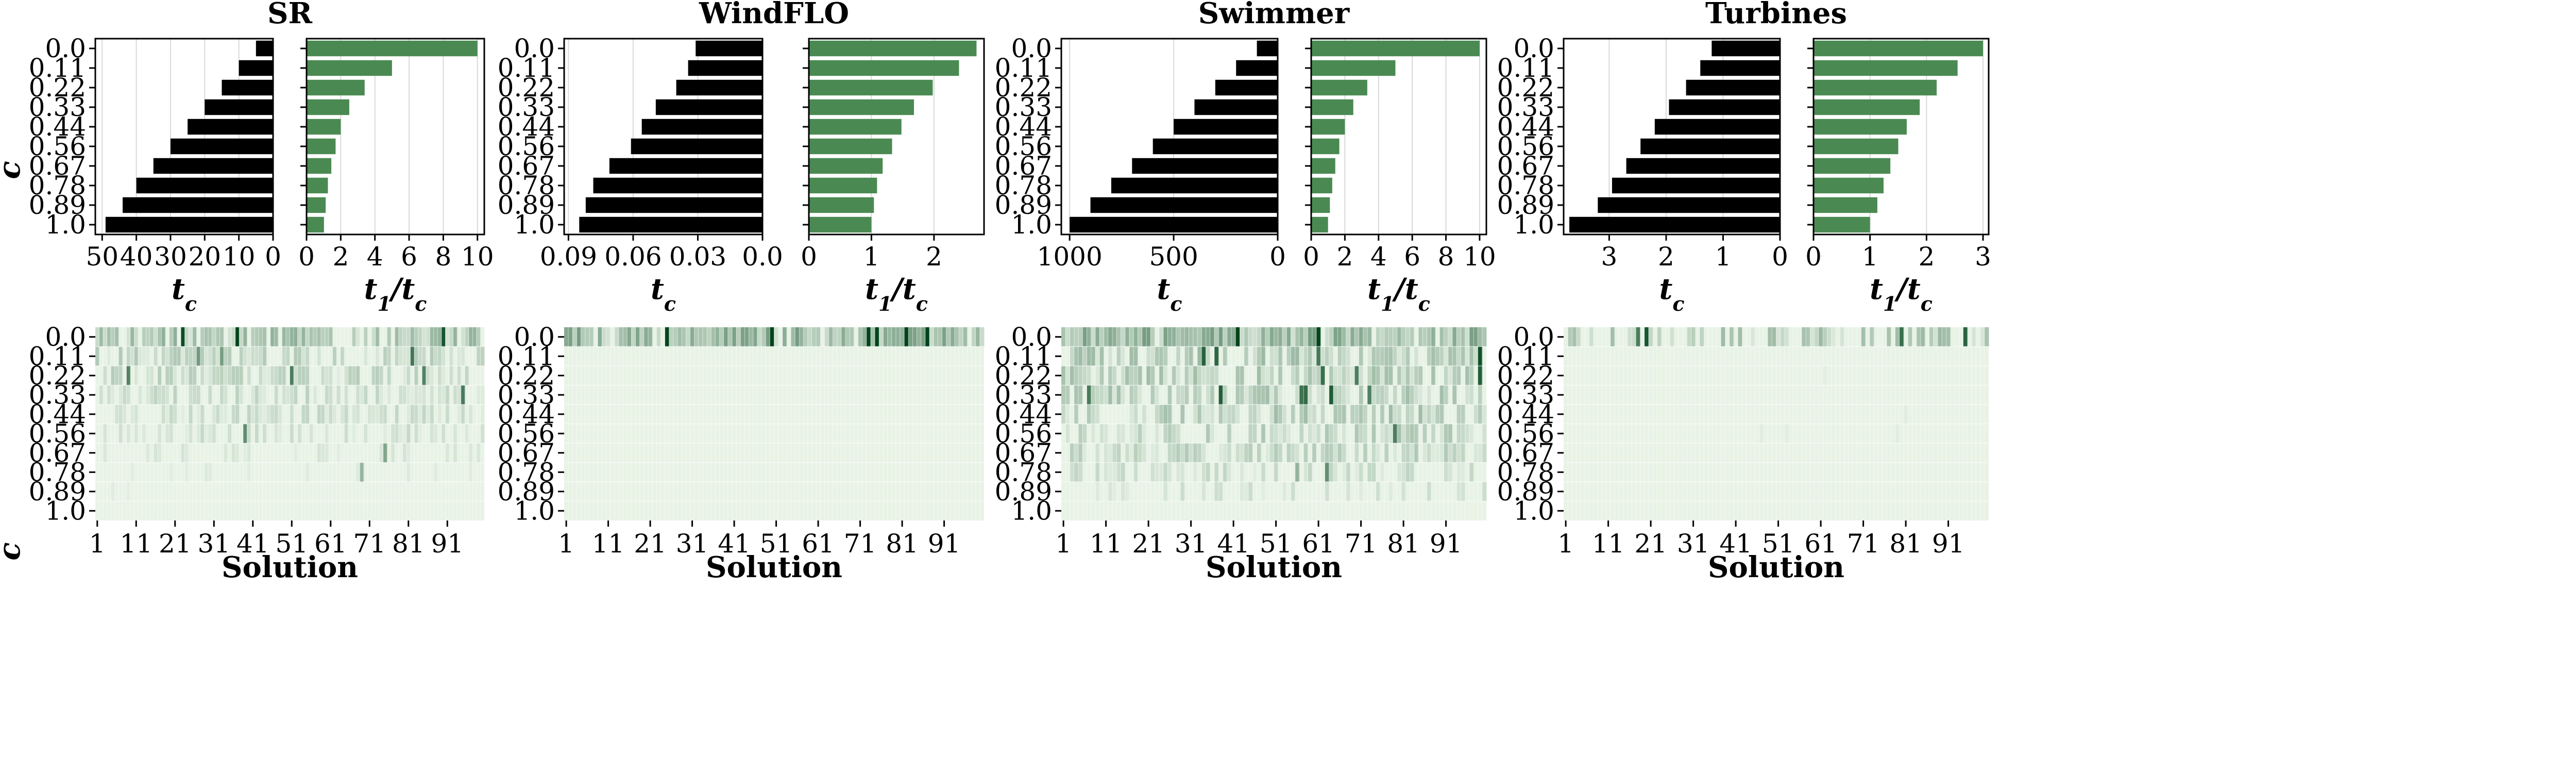  Describe the element at coordinates (13, 170) in the screenshot. I see `c-axis-label-top: c` at that location.